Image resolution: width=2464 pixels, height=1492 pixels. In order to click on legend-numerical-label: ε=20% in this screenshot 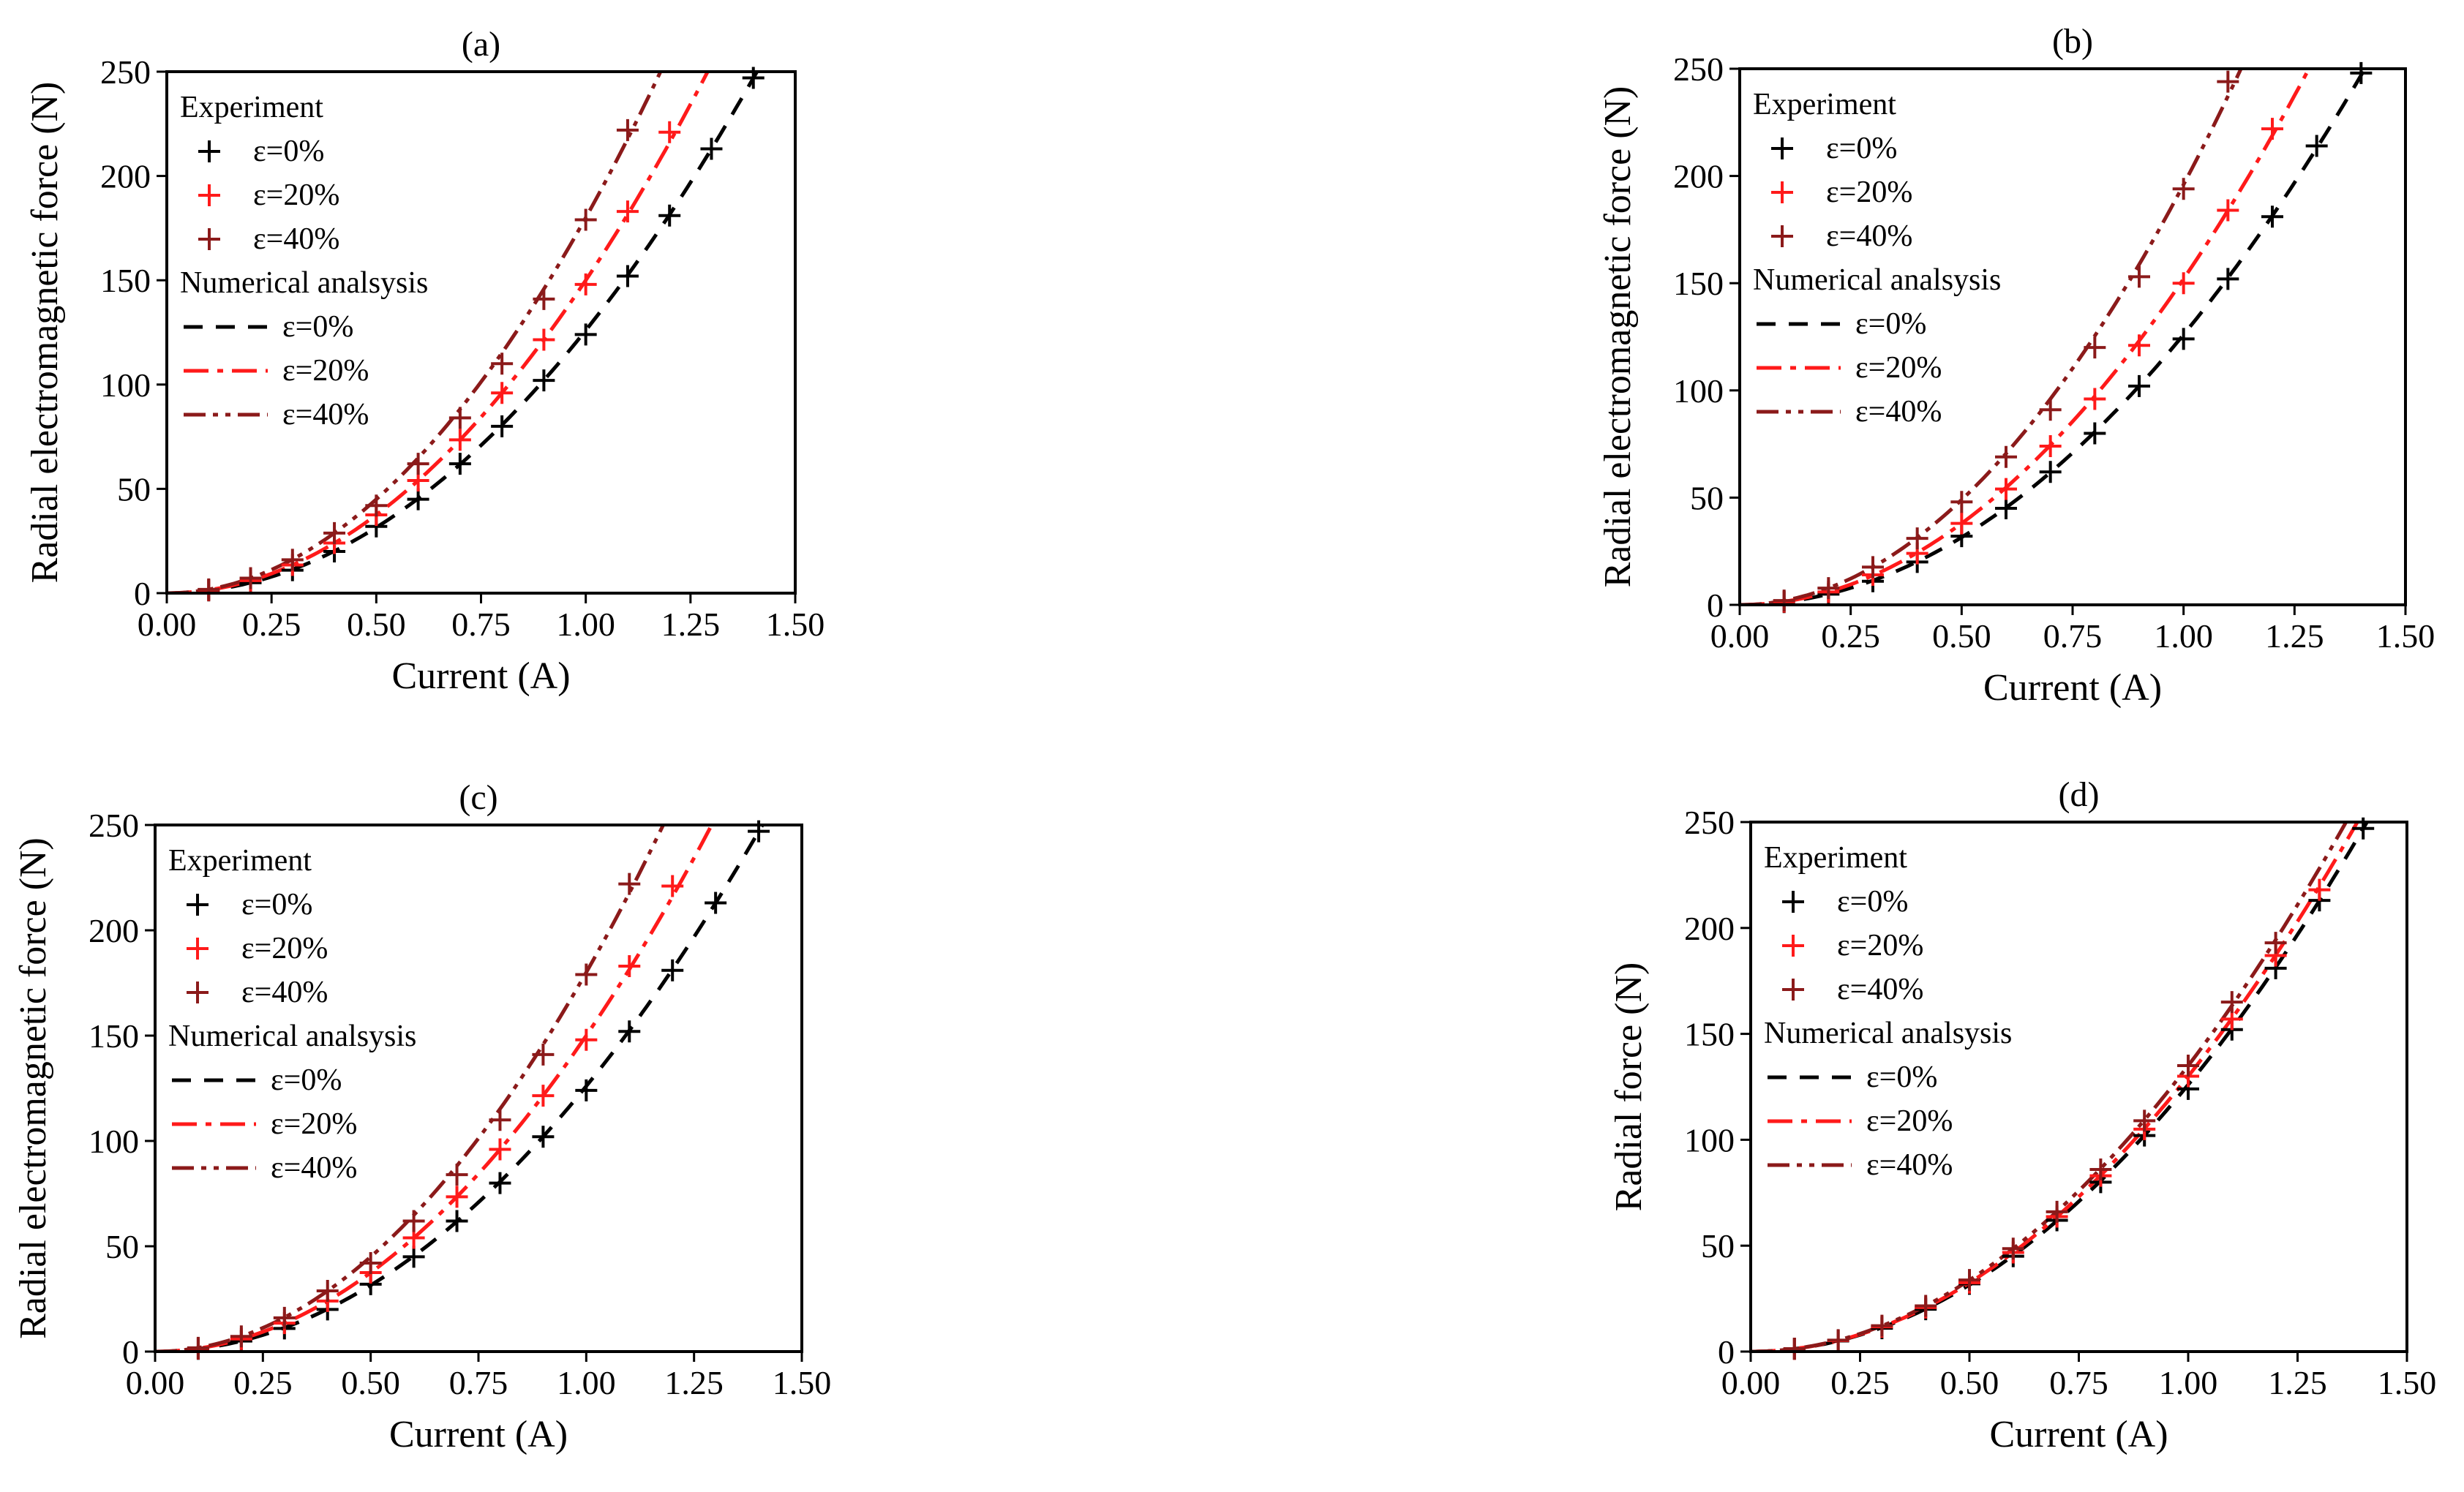, I will do `click(325, 371)`.